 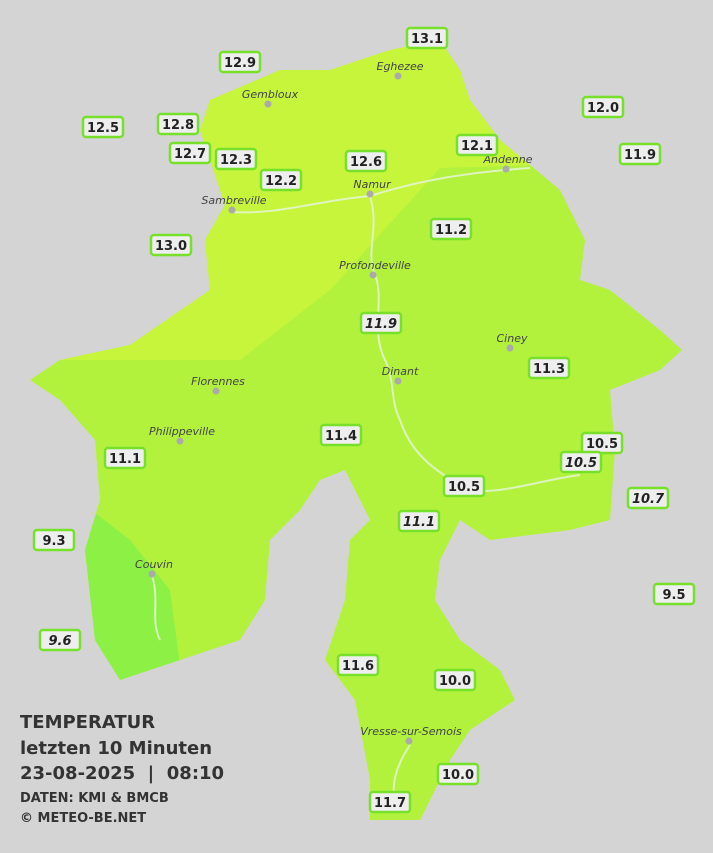 What do you see at coordinates (154, 564) in the screenshot?
I see `town-name: Couvin` at bounding box center [154, 564].